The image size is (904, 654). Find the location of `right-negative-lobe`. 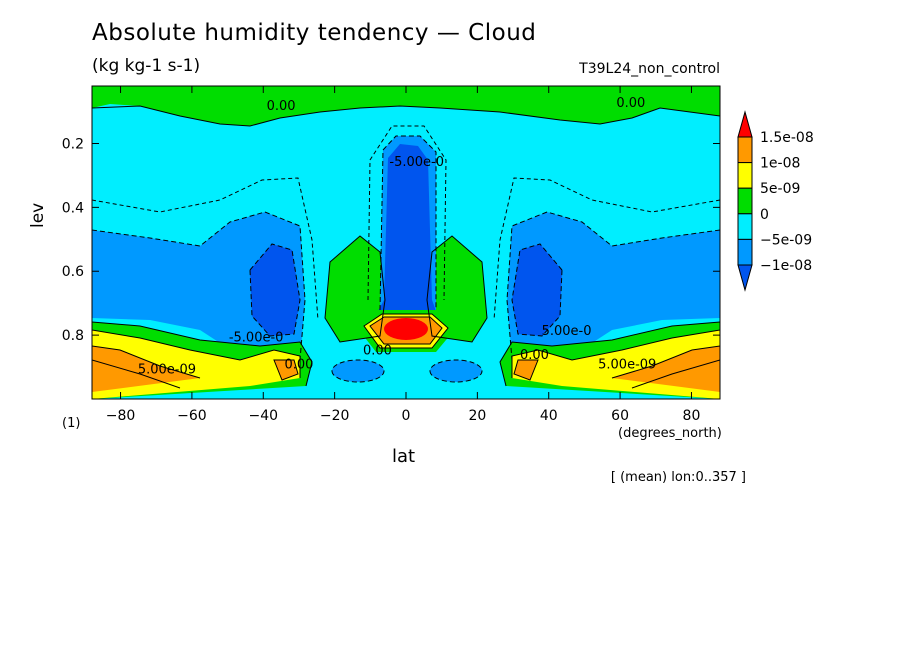

right-negative-lobe is located at coordinates (613, 287).